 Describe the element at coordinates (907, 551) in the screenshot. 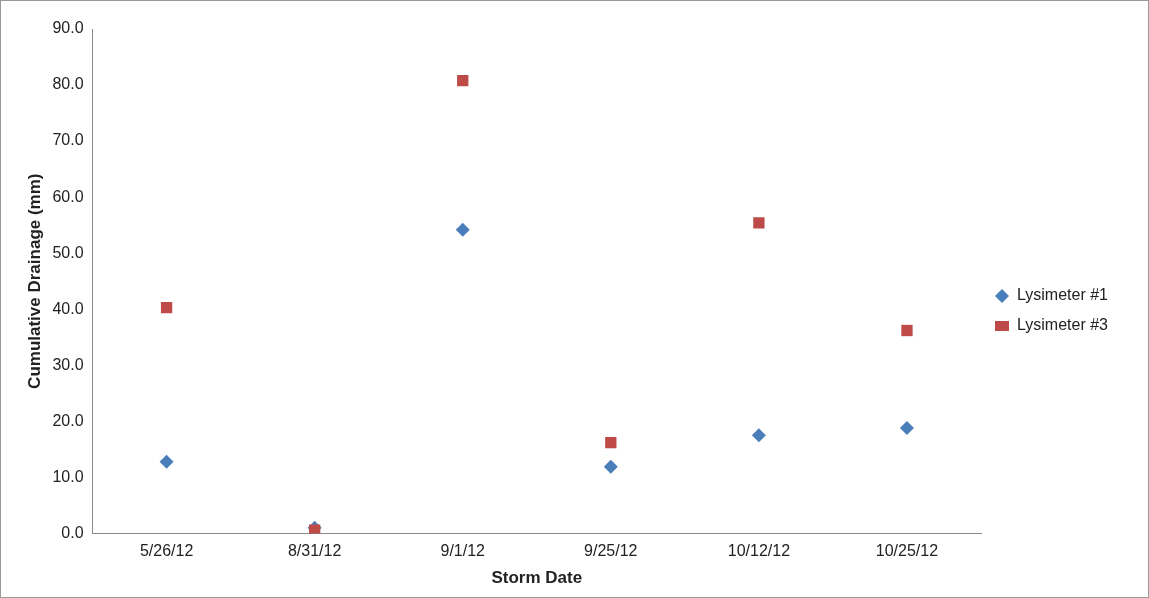

I see `x-tick-label: 10/25/12` at that location.